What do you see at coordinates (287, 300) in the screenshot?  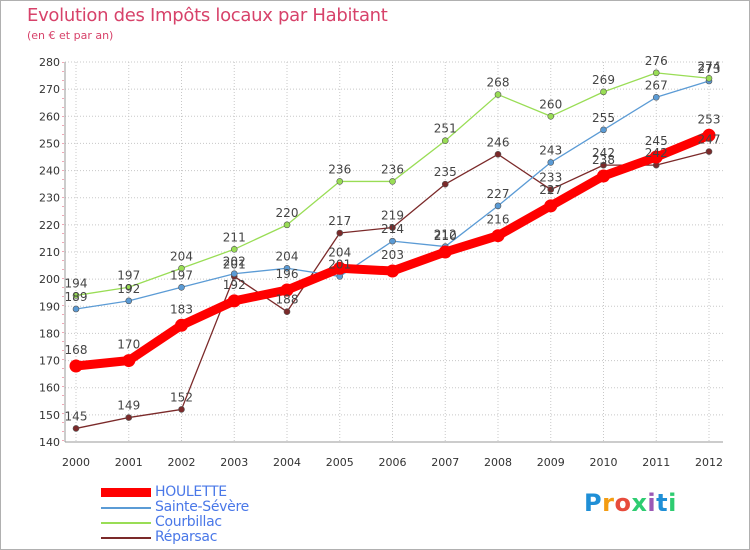 I see `data-label-reparsac: 188` at bounding box center [287, 300].